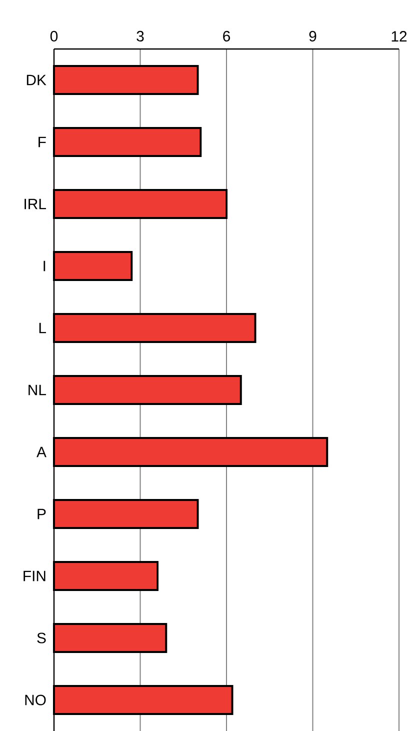 The height and width of the screenshot is (731, 409). Describe the element at coordinates (35, 700) in the screenshot. I see `y-tick-label: NO` at that location.